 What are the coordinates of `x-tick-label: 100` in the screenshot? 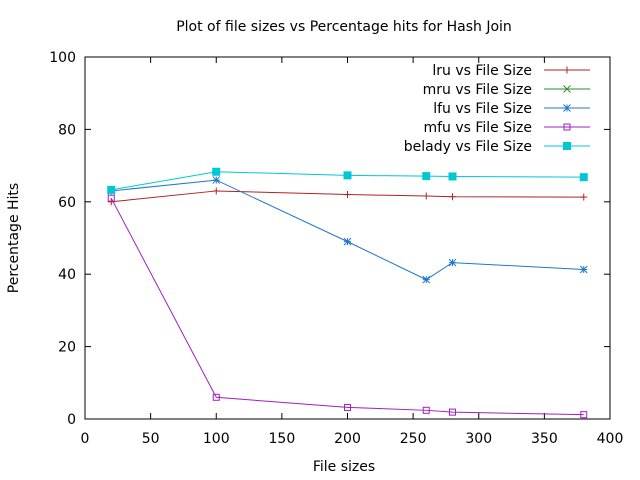 It's located at (216, 439).